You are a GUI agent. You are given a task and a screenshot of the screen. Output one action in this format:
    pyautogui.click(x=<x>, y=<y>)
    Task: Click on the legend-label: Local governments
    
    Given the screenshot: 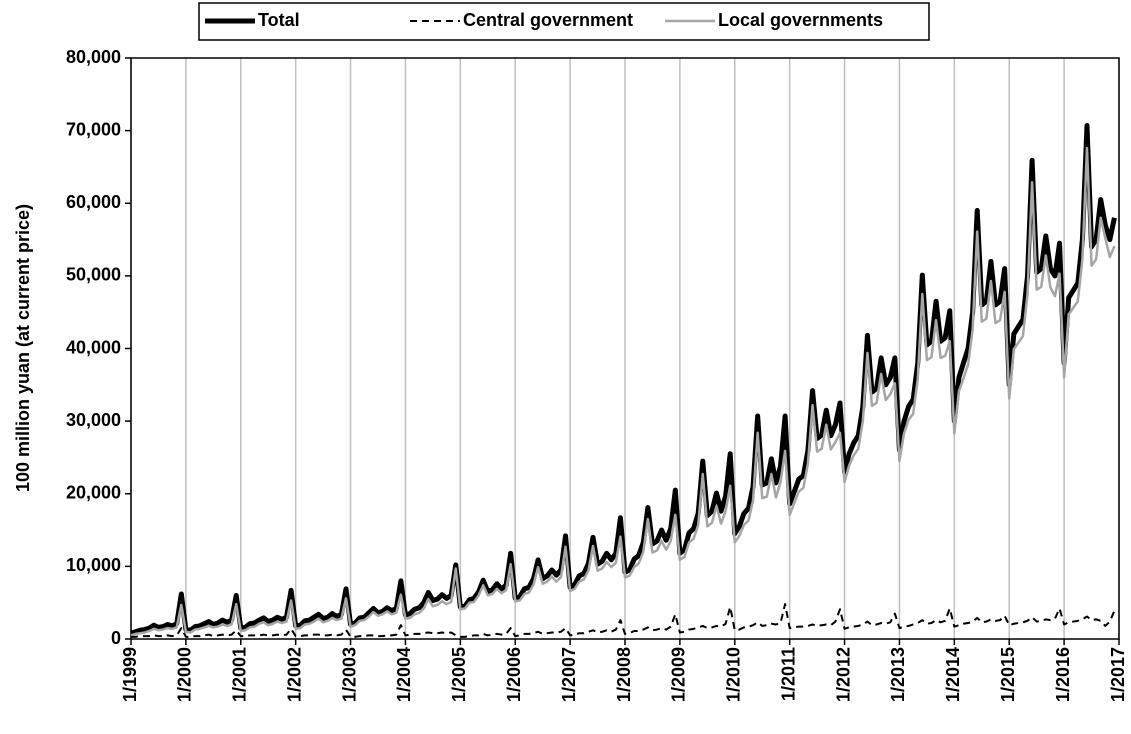 What is the action you would take?
    pyautogui.click(x=800, y=20)
    